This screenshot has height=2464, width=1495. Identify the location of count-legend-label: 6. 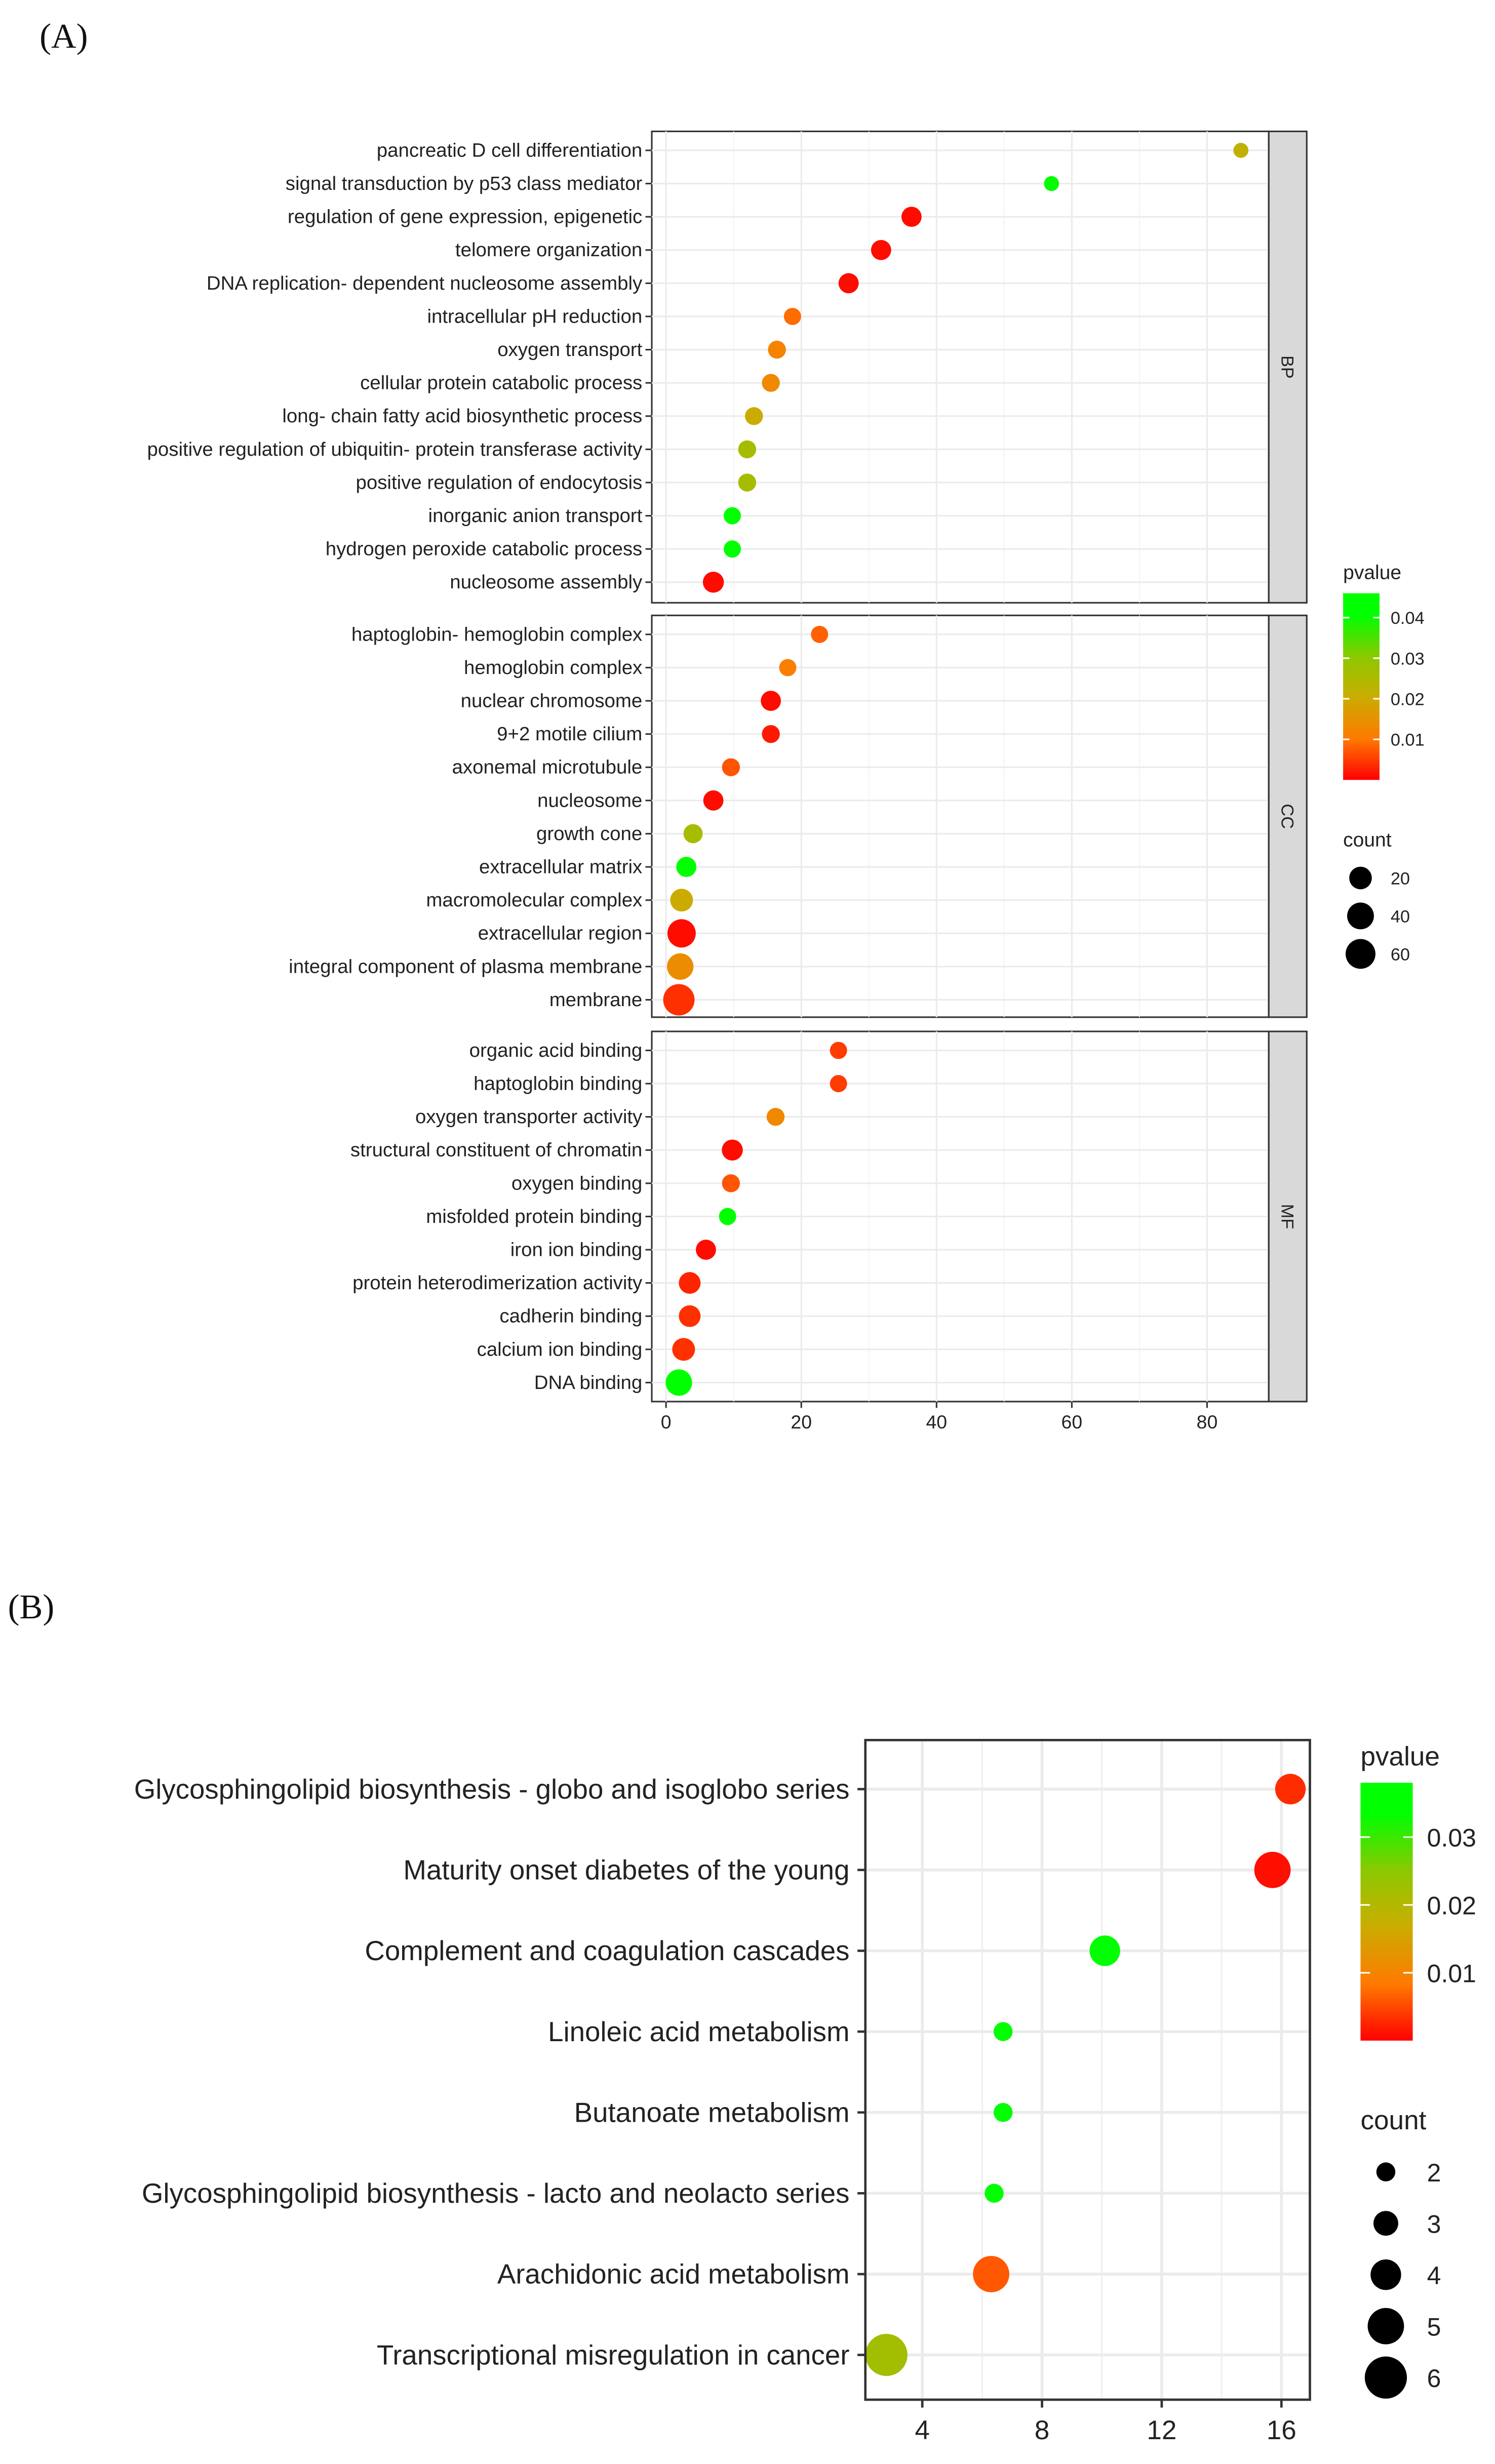
(1434, 2378).